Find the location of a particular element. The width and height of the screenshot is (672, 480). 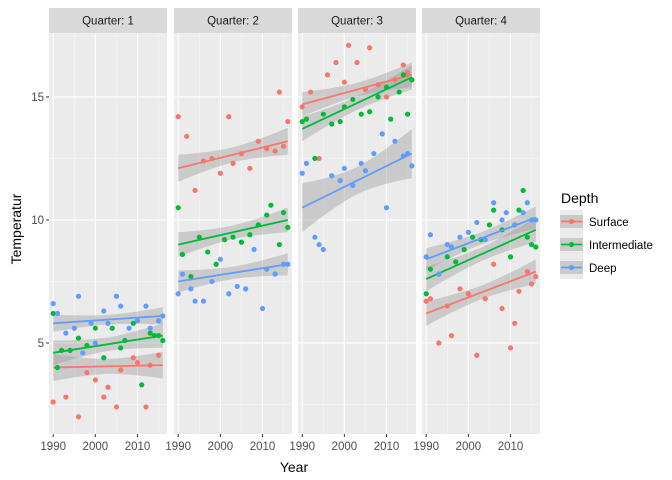

trend-line-deep is located at coordinates (357, 180).